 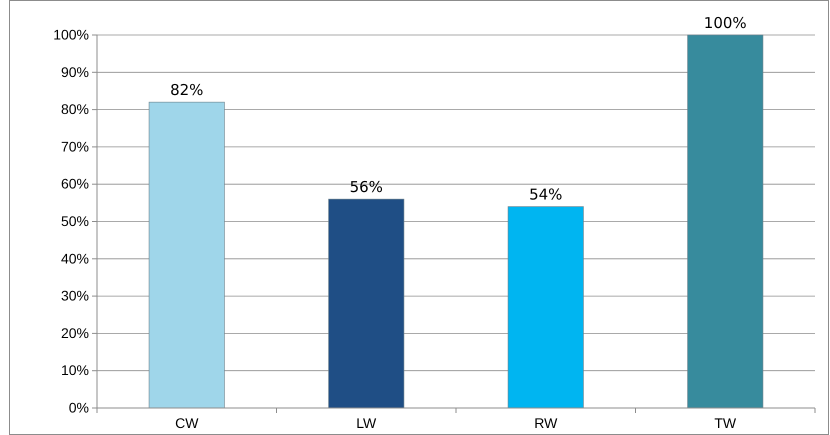 What do you see at coordinates (74, 72) in the screenshot?
I see `y-tick-label: 90%` at bounding box center [74, 72].